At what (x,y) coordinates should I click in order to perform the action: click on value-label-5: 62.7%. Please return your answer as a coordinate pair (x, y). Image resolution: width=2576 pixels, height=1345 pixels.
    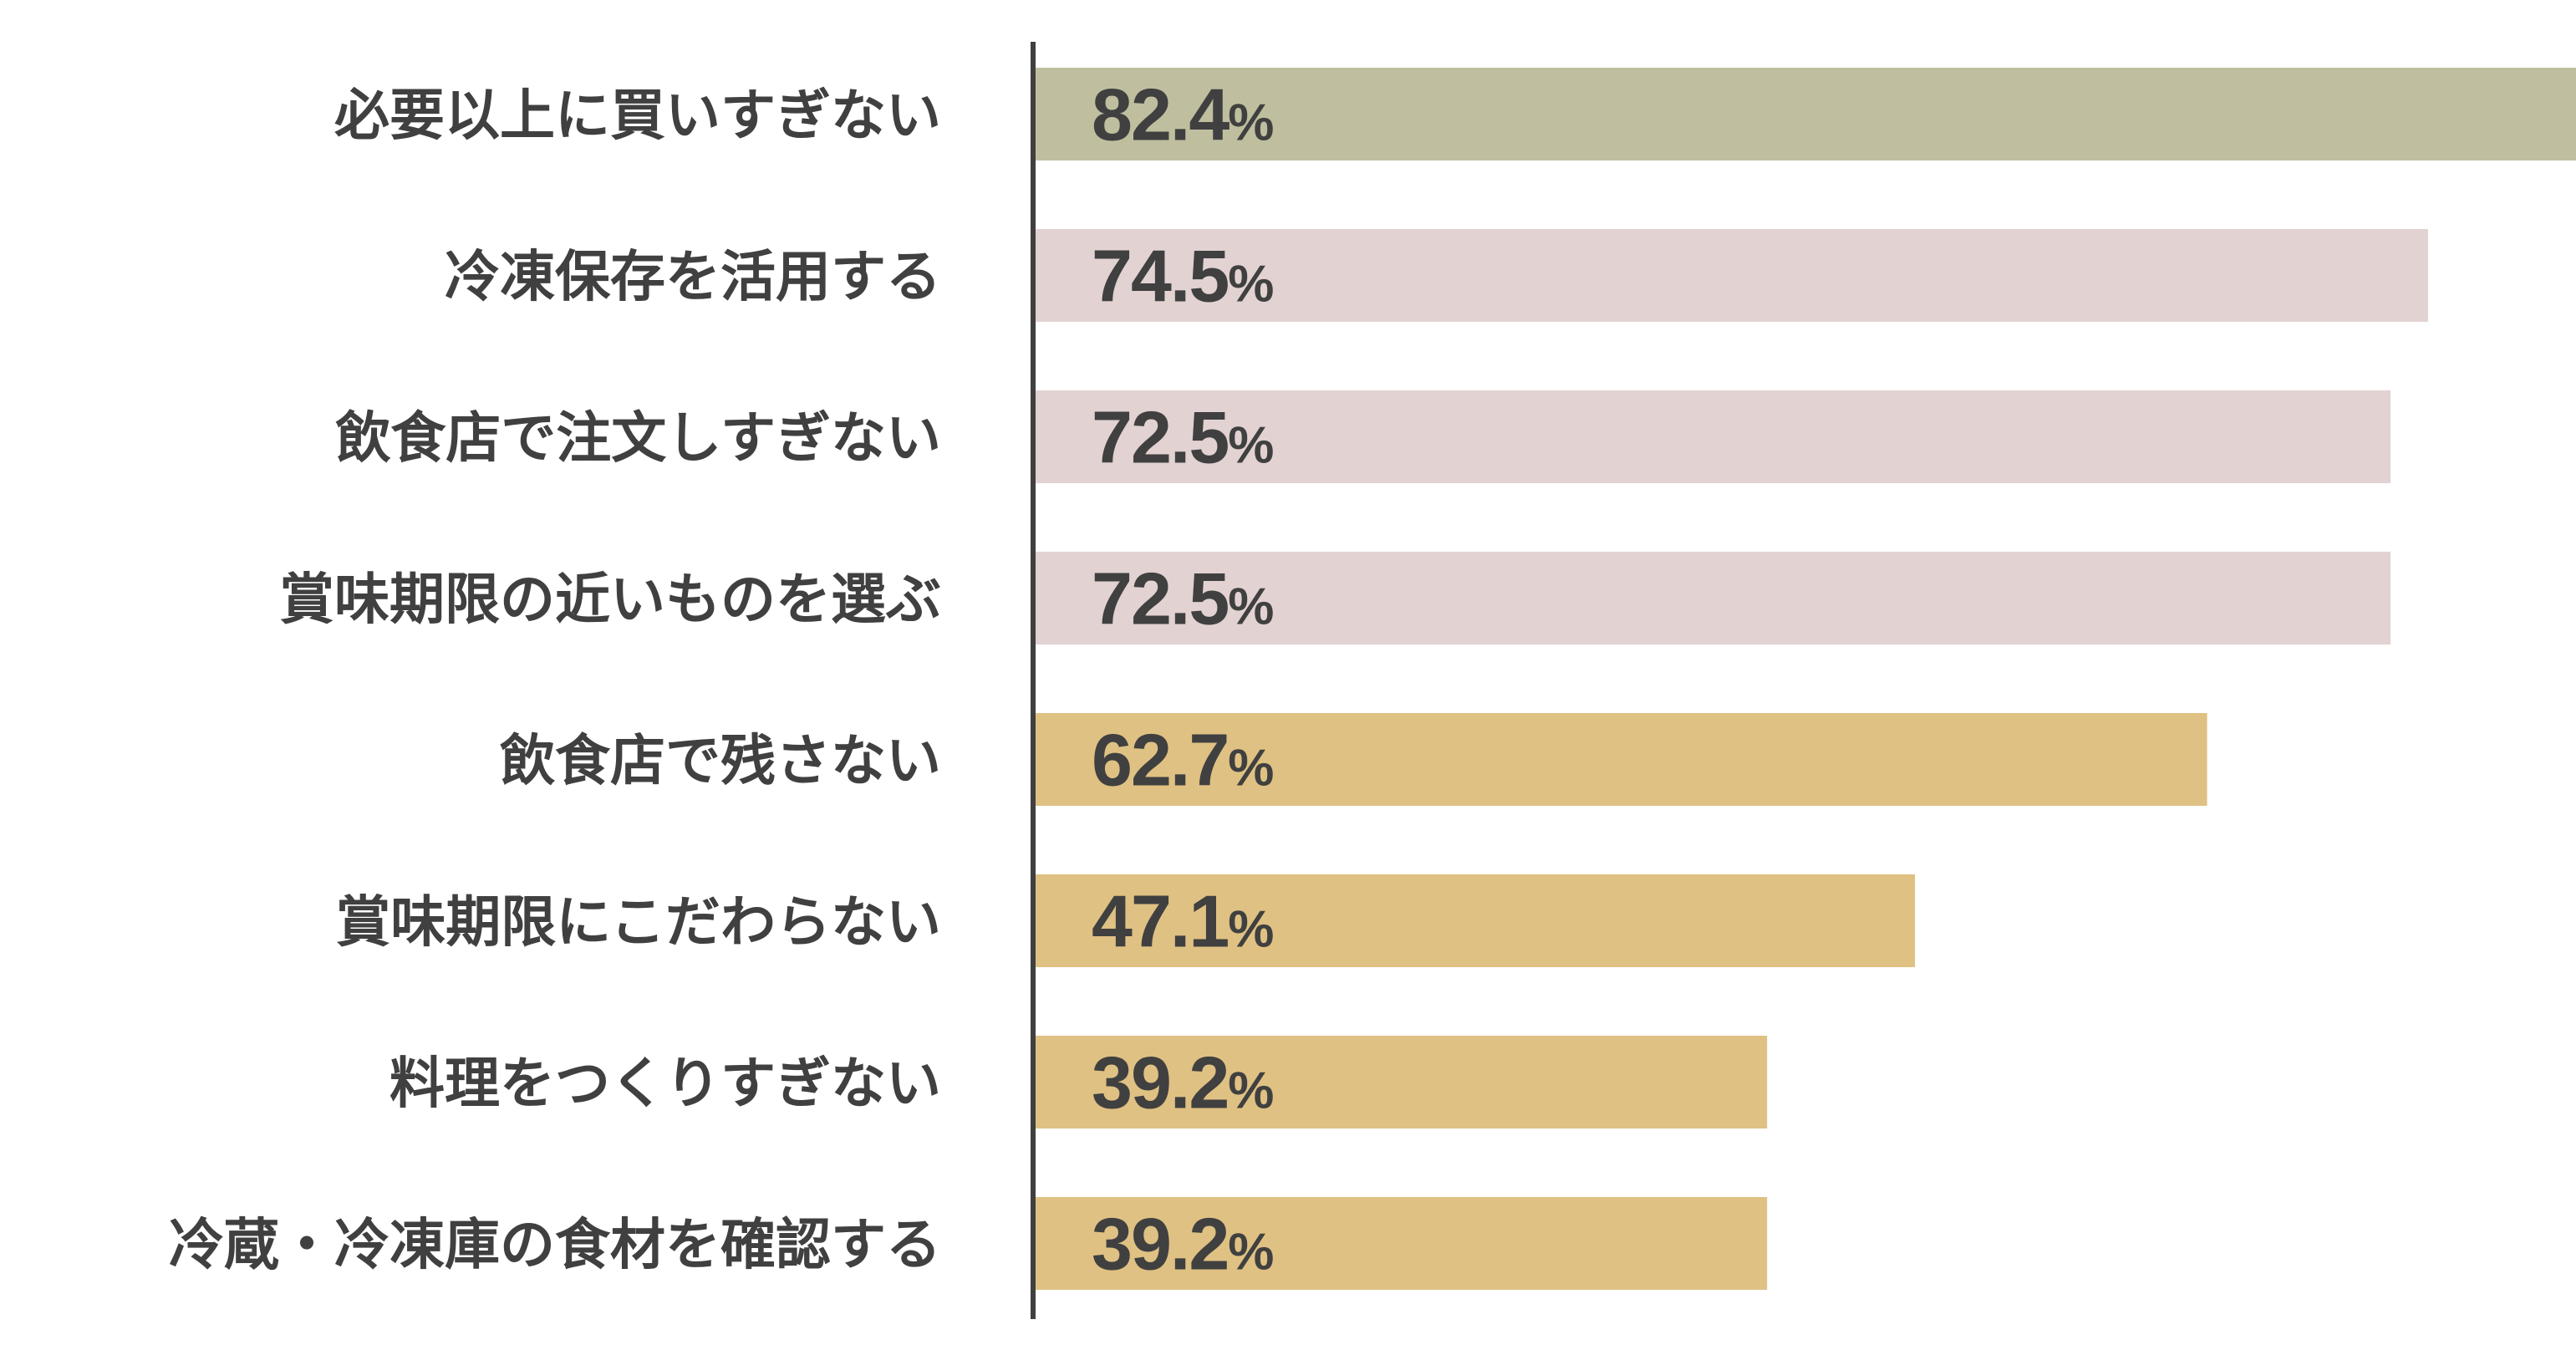
    Looking at the image, I should click on (1183, 760).